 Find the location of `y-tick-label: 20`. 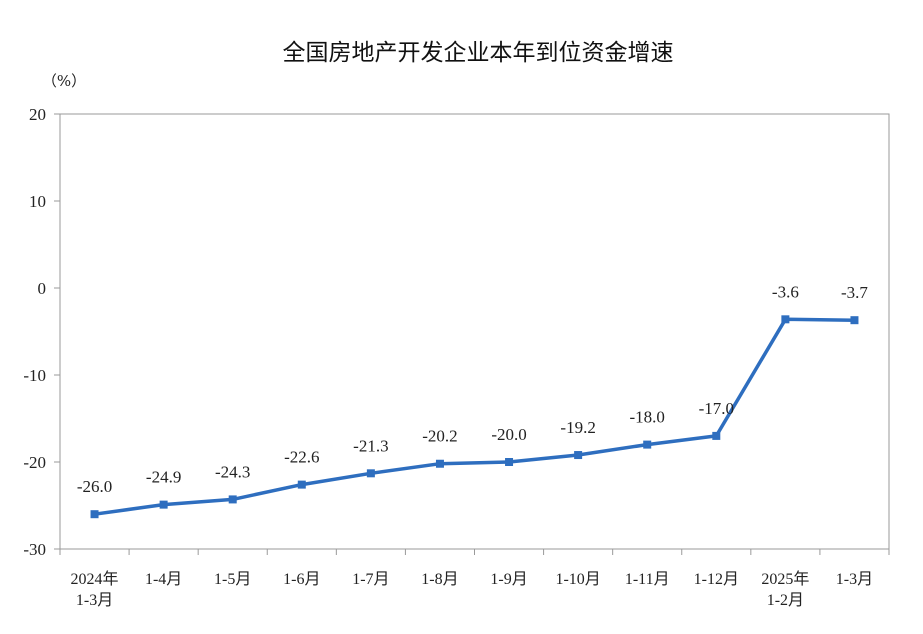

y-tick-label: 20 is located at coordinates (37, 114).